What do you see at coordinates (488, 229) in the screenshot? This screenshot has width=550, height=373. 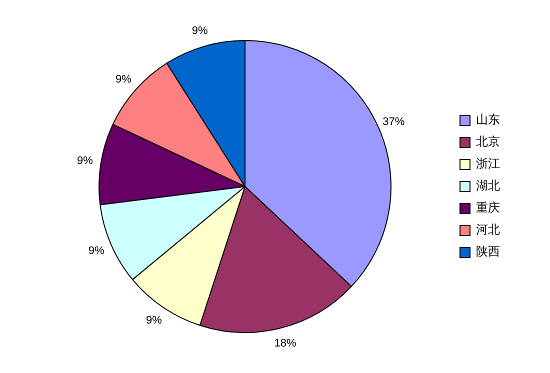 I see `legend-label: 河北` at bounding box center [488, 229].